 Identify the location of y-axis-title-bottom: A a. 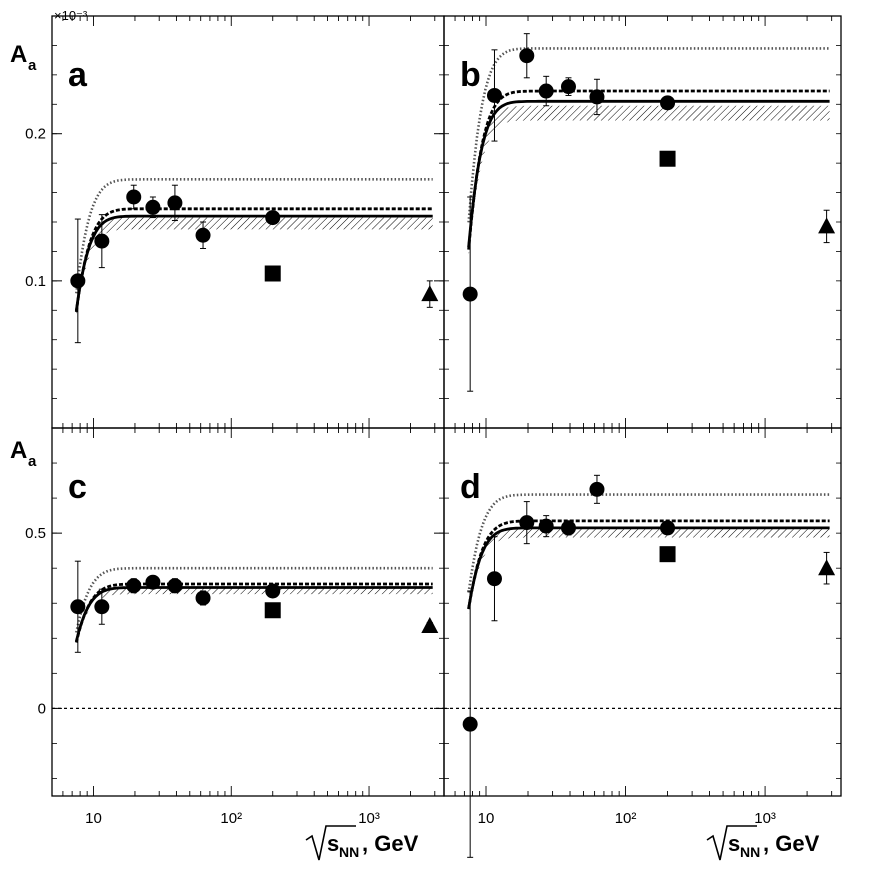
(23, 453).